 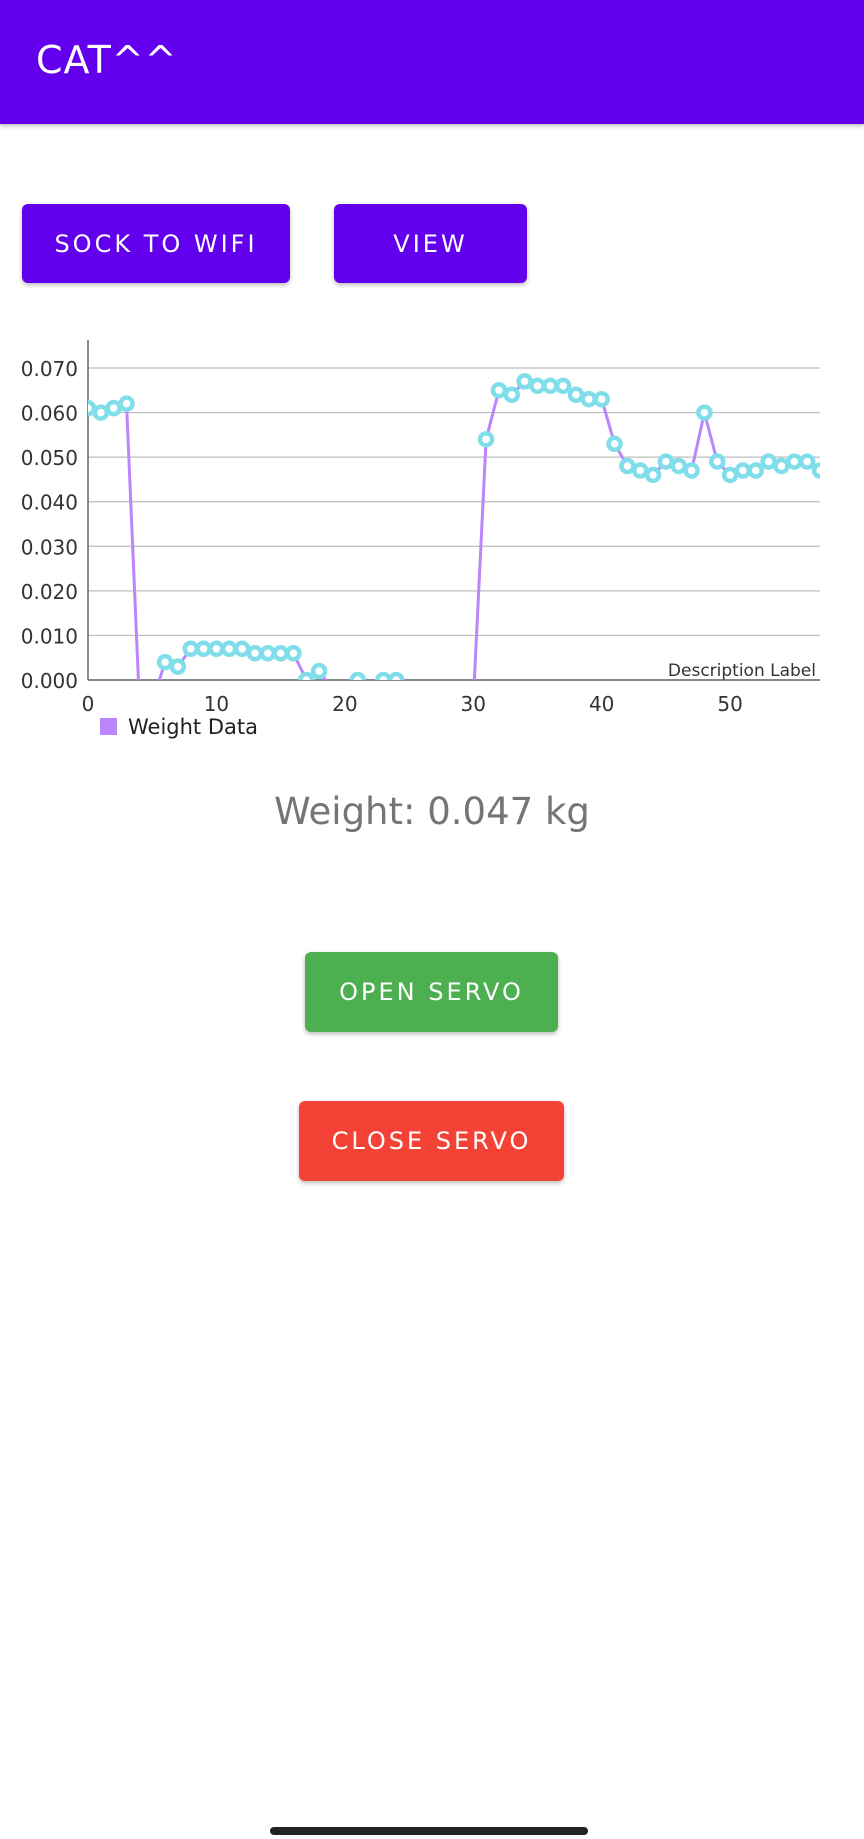 I want to click on x-tick-label: 20, so click(x=344, y=704).